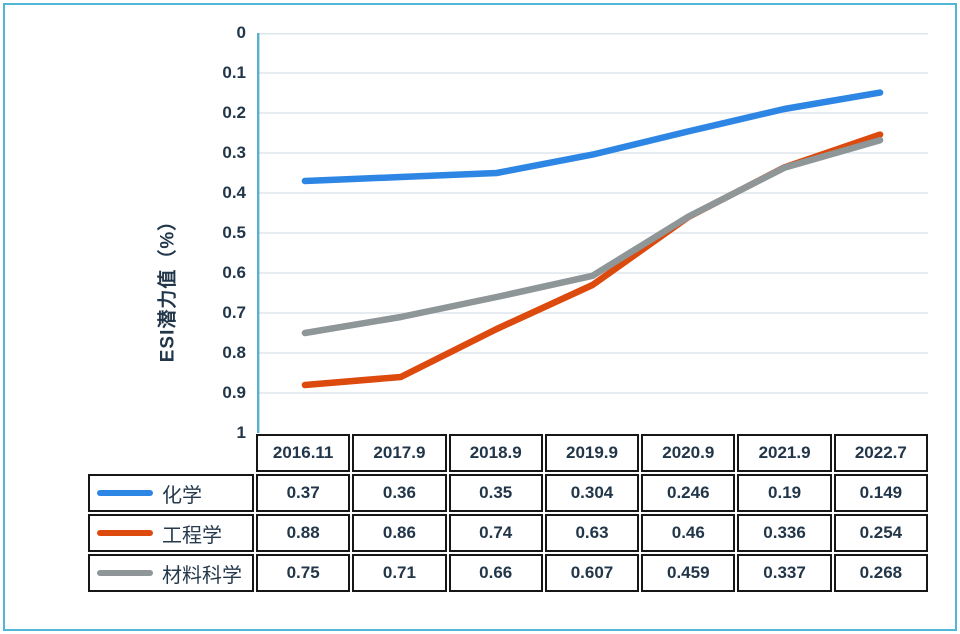  I want to click on column-header-date: 2017.9, so click(399, 453).